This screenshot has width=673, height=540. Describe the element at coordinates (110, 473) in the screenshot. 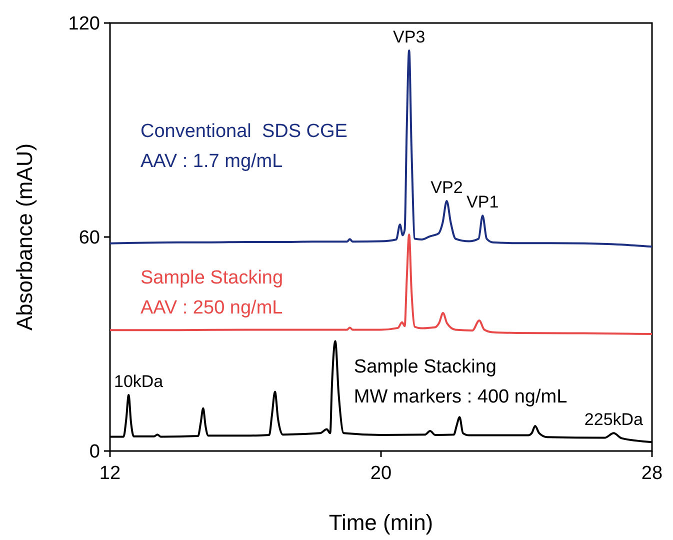

I see `x-tick-label: 12` at that location.